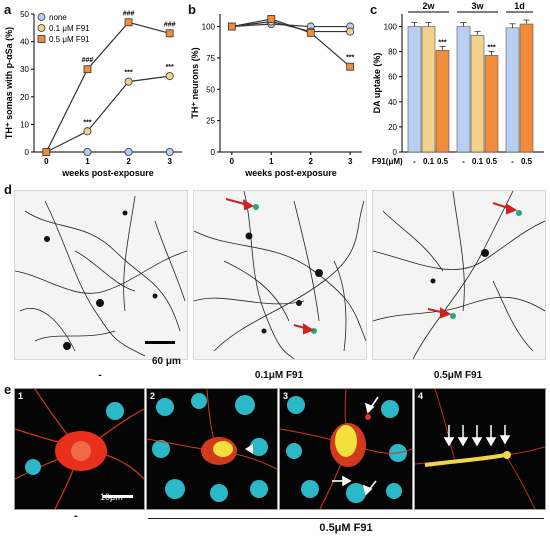 Image resolution: width=550 pixels, height=541 pixels. I want to click on image-number-2: 2, so click(153, 396).